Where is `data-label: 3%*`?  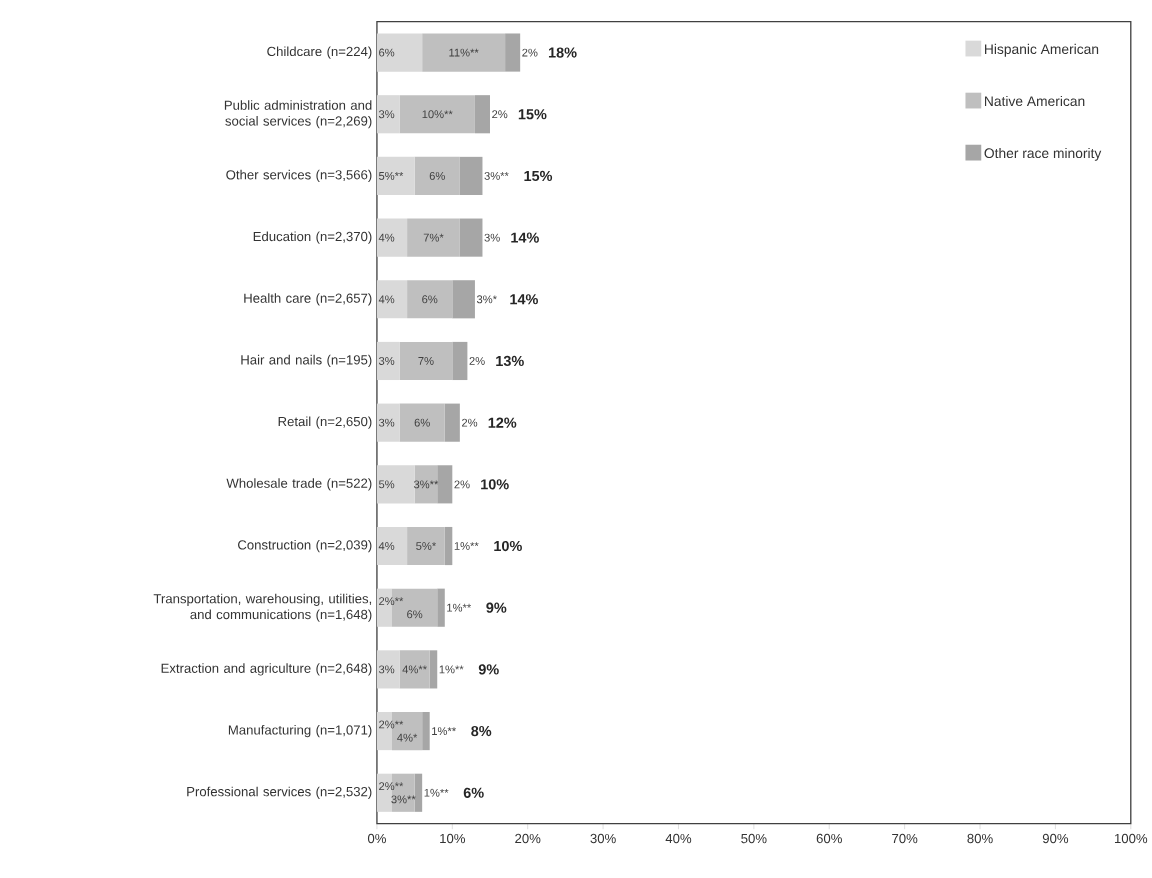
data-label: 3%* is located at coordinates (486, 299).